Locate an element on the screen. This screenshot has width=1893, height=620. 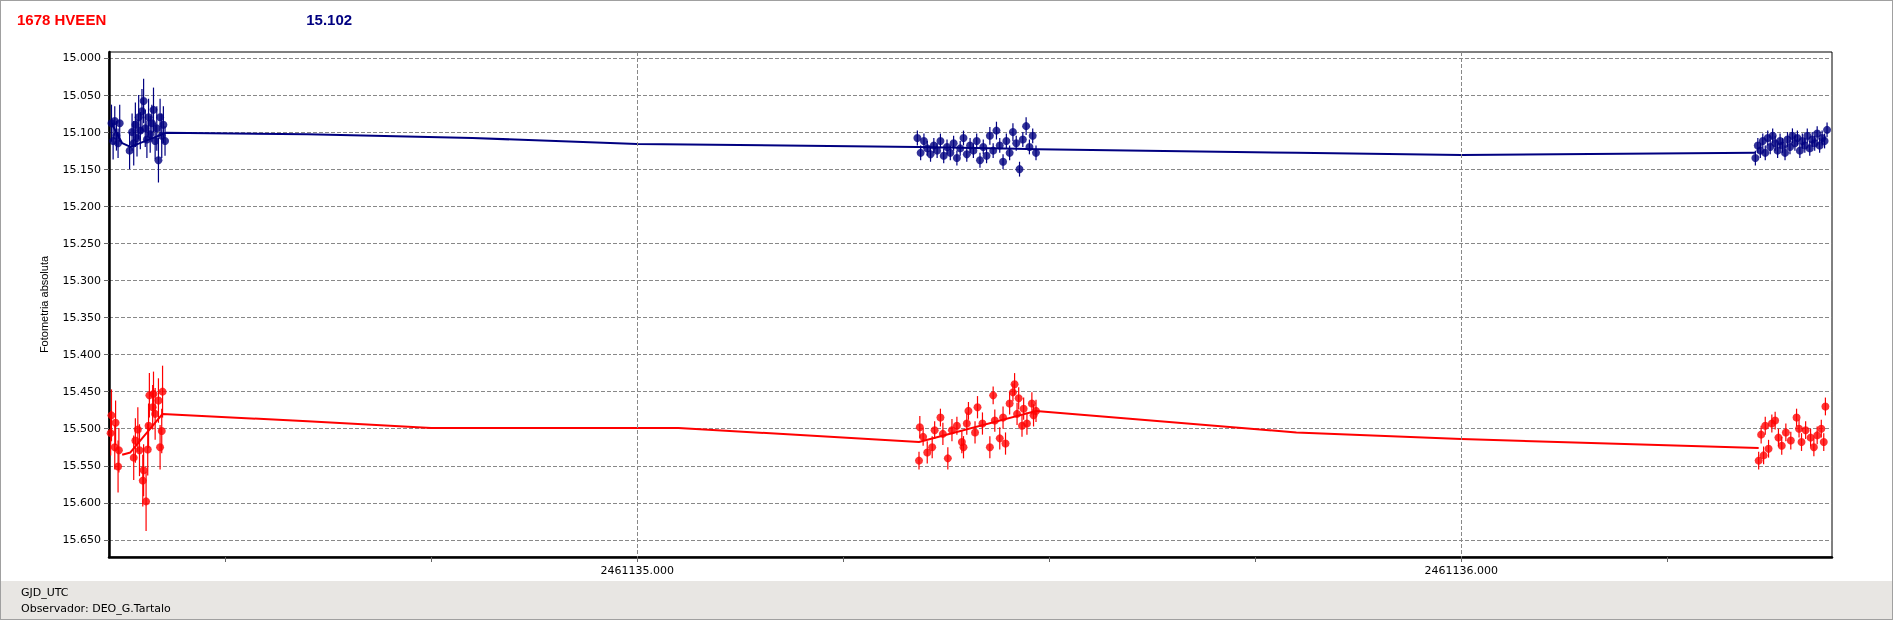
y-tick-label: 15.150 is located at coordinates (81, 169).